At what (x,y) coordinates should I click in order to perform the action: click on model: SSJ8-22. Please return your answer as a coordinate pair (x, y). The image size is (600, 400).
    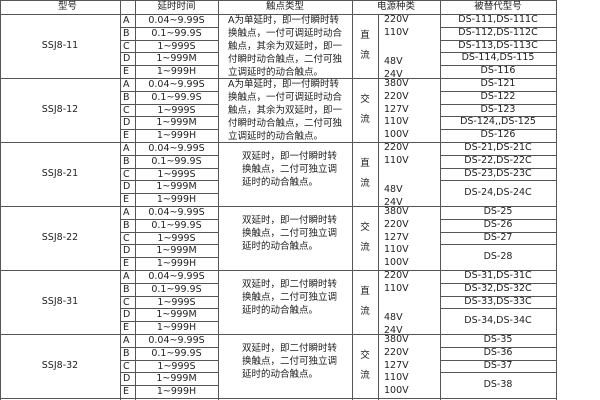
    Looking at the image, I should click on (60, 237).